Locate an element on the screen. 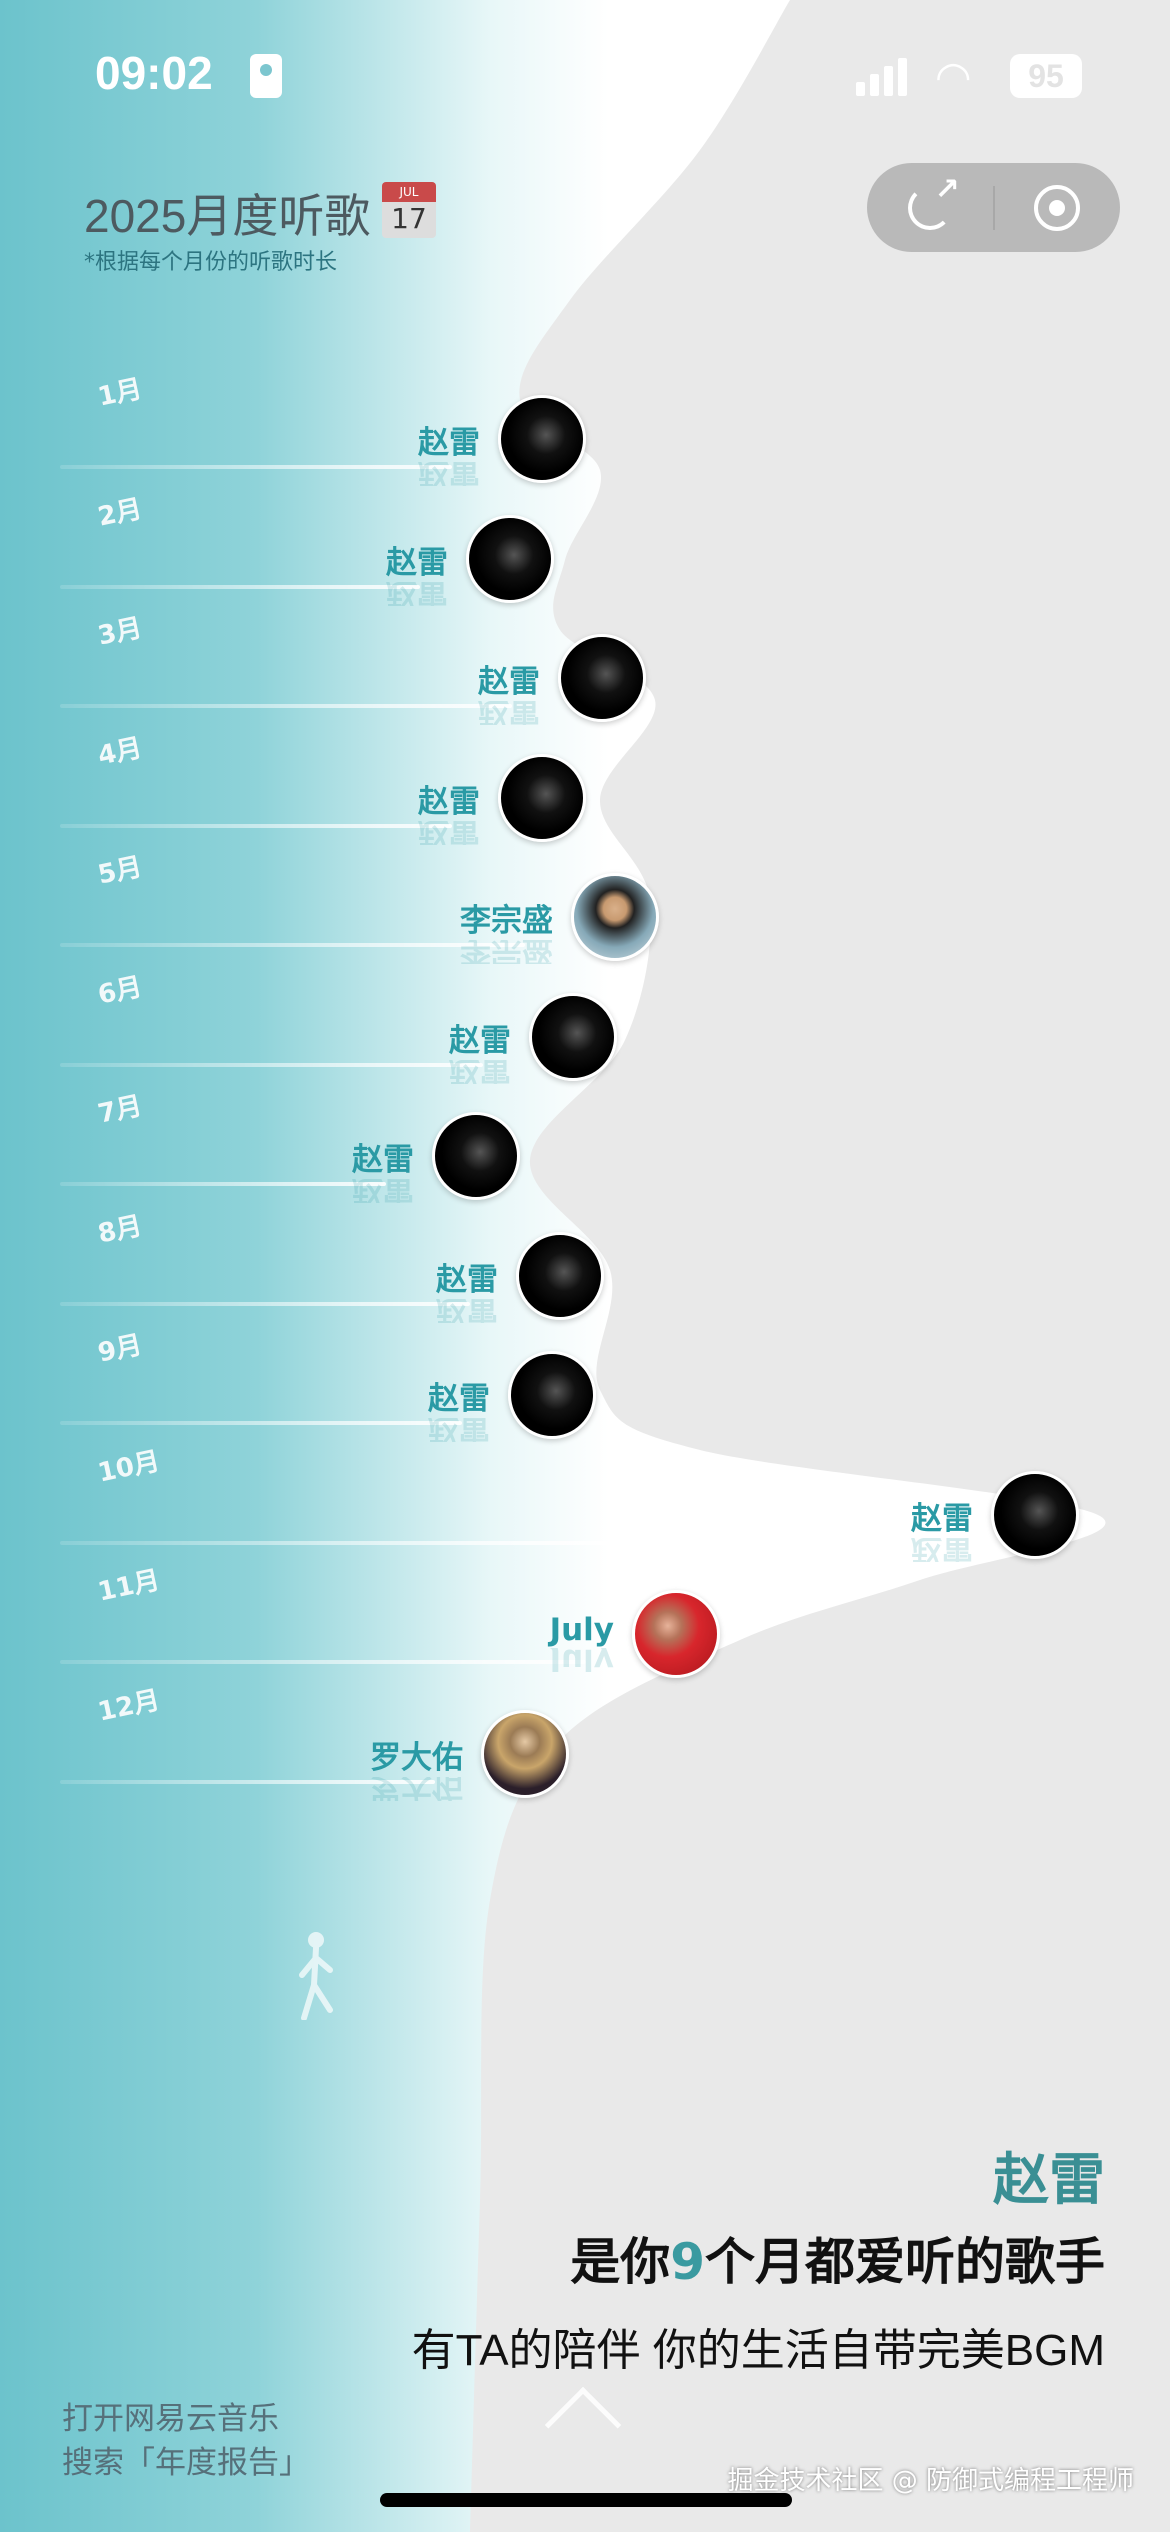  cellular-signal-icon is located at coordinates (881, 77).